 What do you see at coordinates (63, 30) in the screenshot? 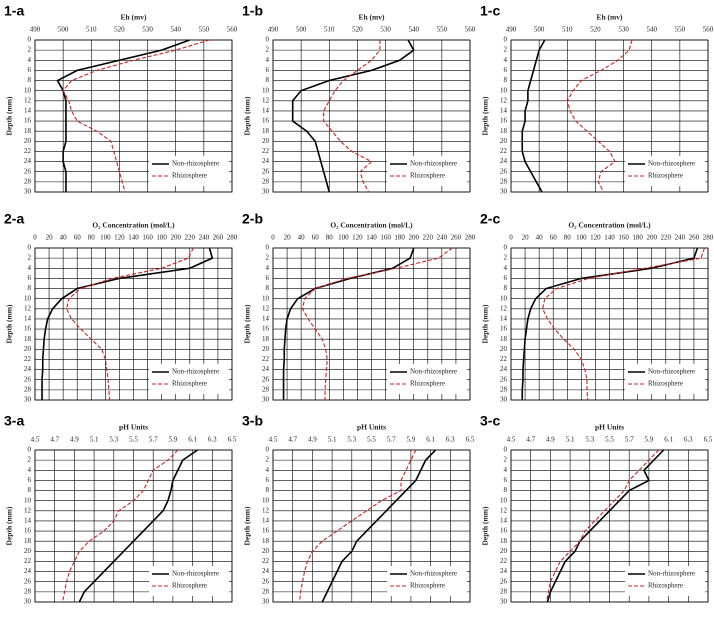
I see `x-tick-label: 500` at bounding box center [63, 30].